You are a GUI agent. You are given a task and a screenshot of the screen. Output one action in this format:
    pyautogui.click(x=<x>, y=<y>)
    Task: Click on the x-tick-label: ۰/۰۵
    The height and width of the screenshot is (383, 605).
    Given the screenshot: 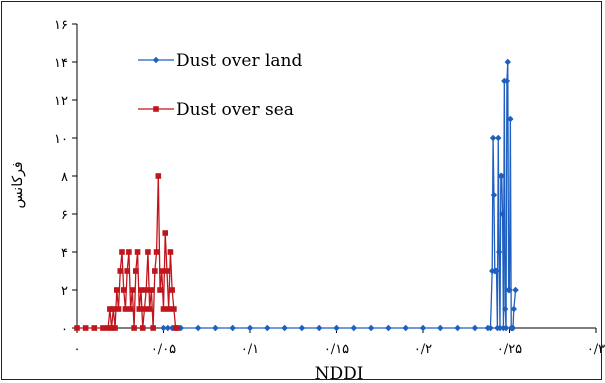 What is the action you would take?
    pyautogui.click(x=163, y=349)
    